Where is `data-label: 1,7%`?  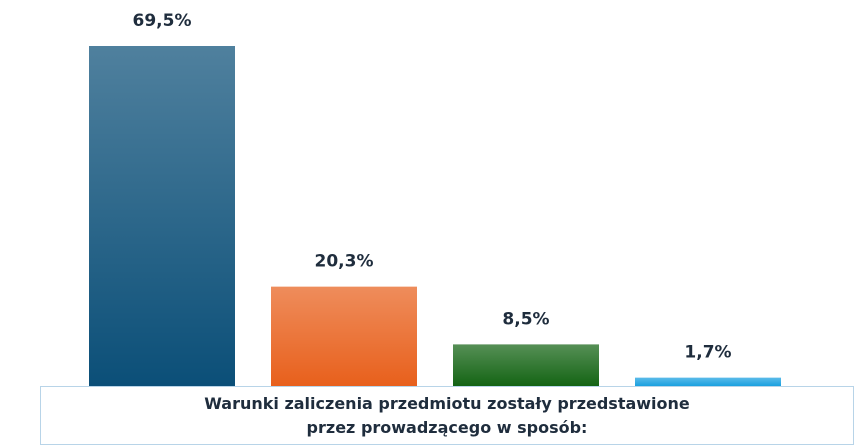 data-label: 1,7% is located at coordinates (707, 353).